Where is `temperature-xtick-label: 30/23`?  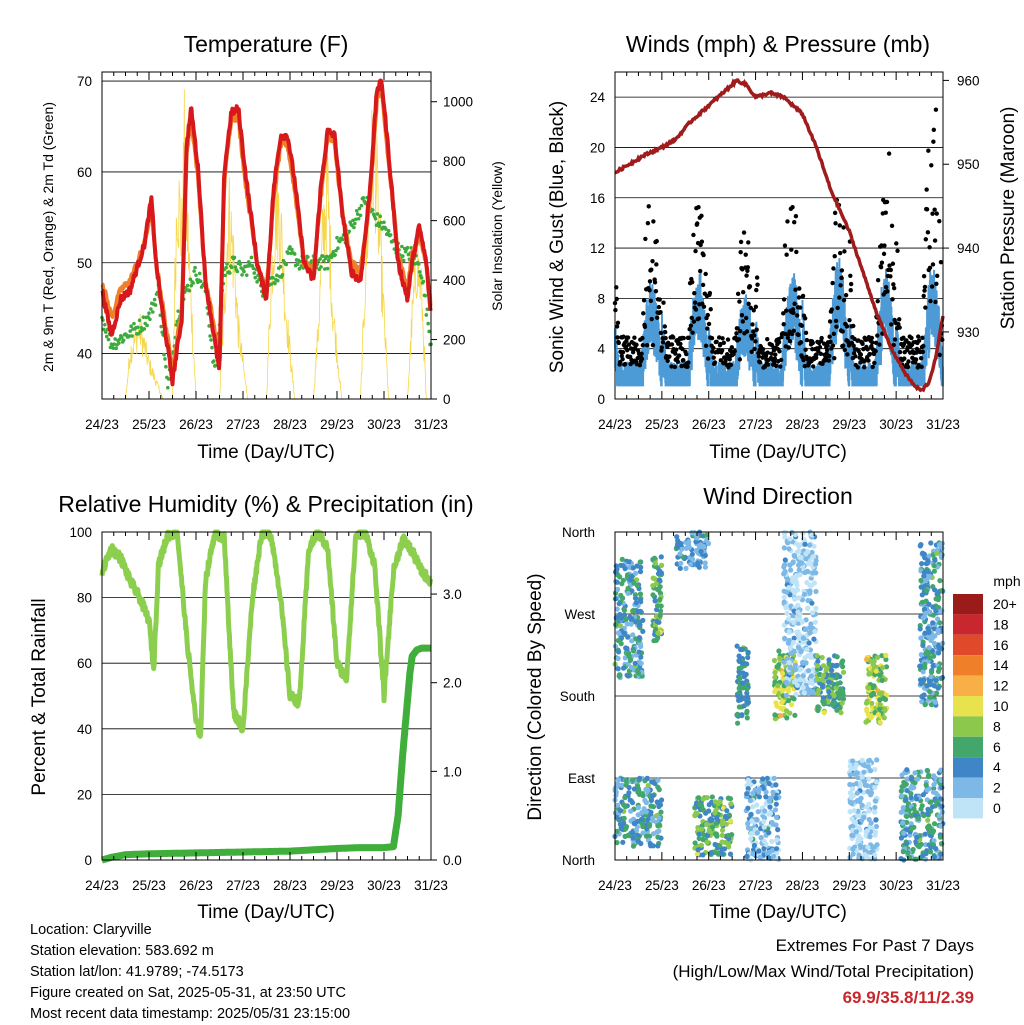
temperature-xtick-label: 30/23 is located at coordinates (384, 424).